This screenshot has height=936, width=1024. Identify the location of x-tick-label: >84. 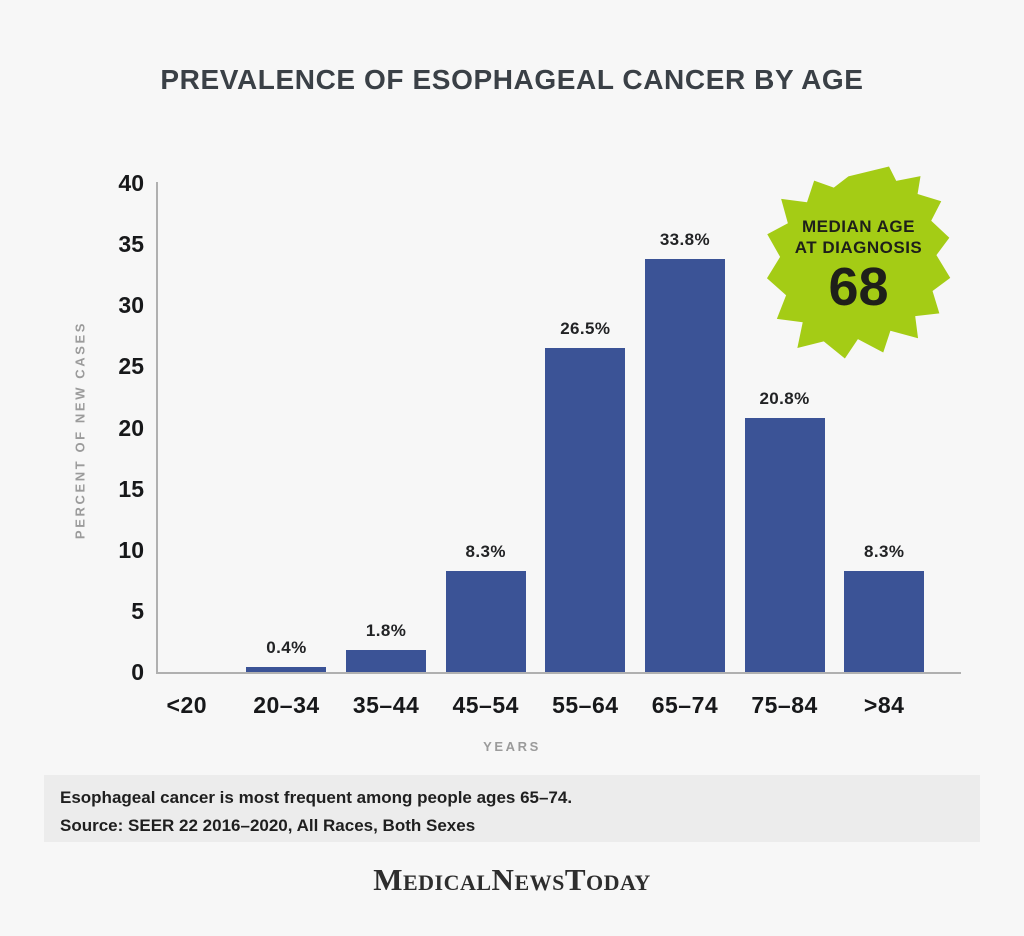
(884, 705).